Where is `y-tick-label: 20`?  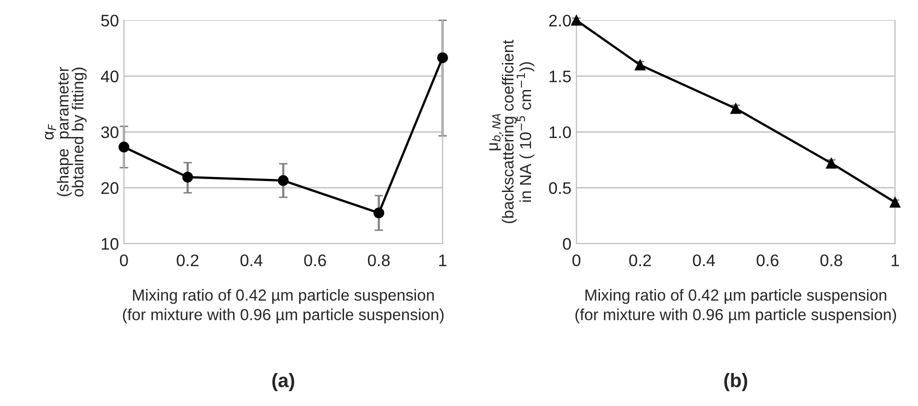 y-tick-label: 20 is located at coordinates (109, 188).